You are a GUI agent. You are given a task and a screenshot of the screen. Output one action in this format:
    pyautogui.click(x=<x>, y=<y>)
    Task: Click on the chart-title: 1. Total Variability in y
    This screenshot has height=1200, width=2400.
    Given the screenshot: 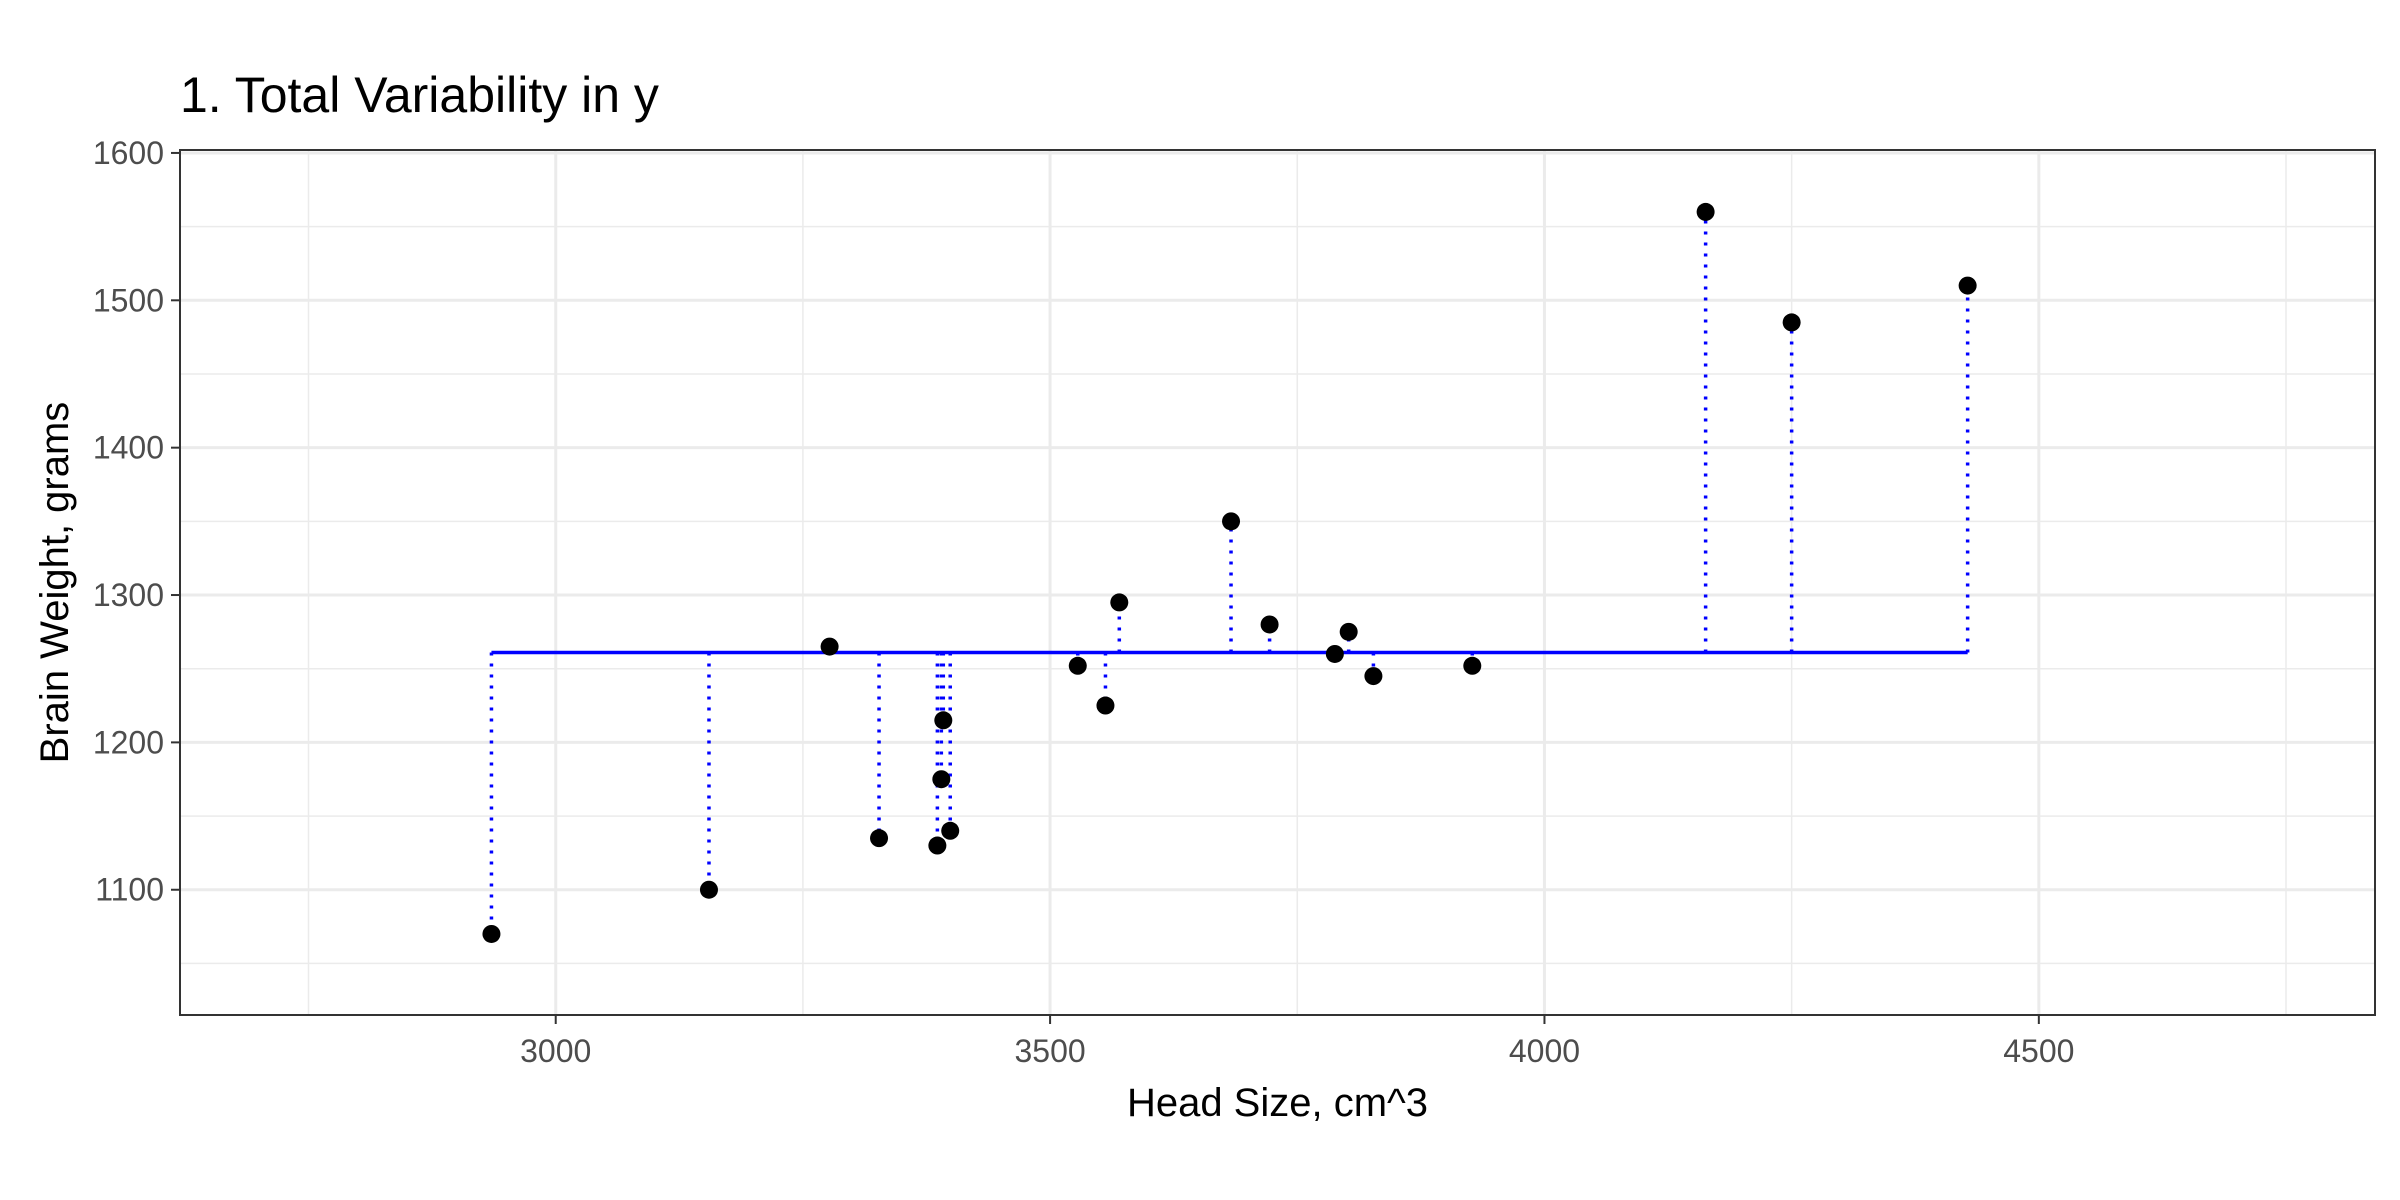 What is the action you would take?
    pyautogui.click(x=419, y=95)
    